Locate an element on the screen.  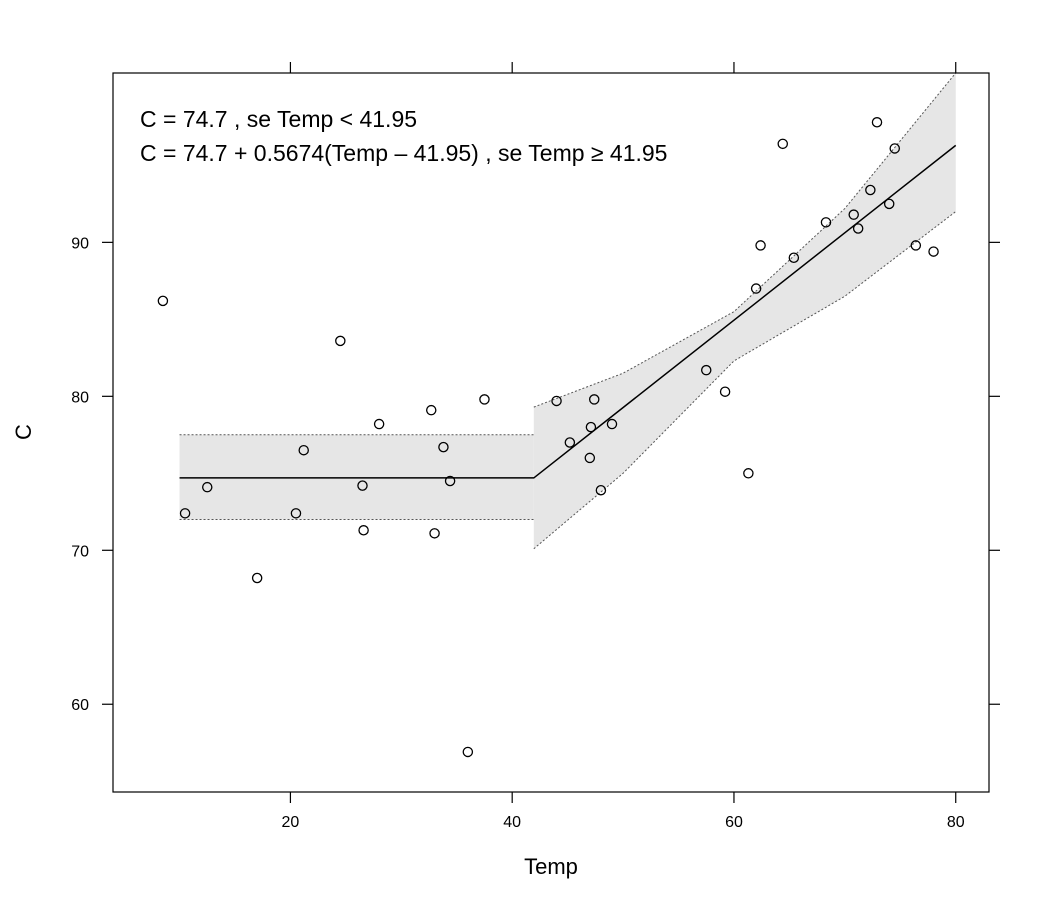
x-tick-label: 20 is located at coordinates (291, 822).